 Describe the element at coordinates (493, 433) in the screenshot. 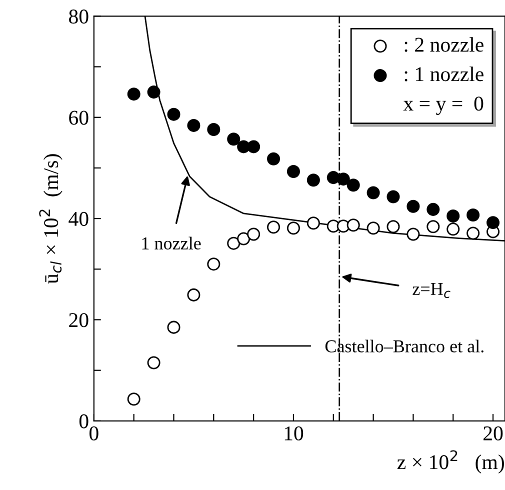

I see `x-tick-label: 20` at that location.